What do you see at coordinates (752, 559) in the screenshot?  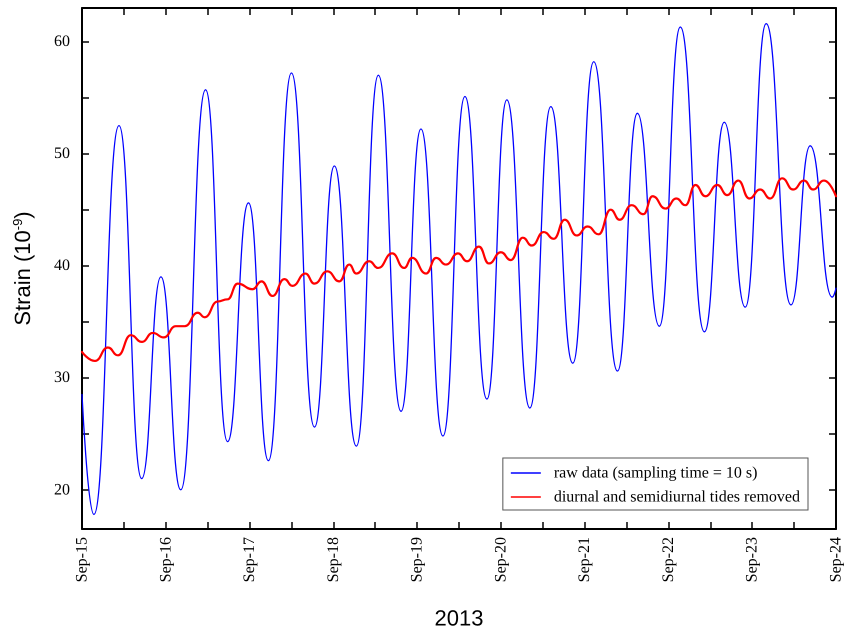 I see `x-tick-label: Sep-23` at bounding box center [752, 559].